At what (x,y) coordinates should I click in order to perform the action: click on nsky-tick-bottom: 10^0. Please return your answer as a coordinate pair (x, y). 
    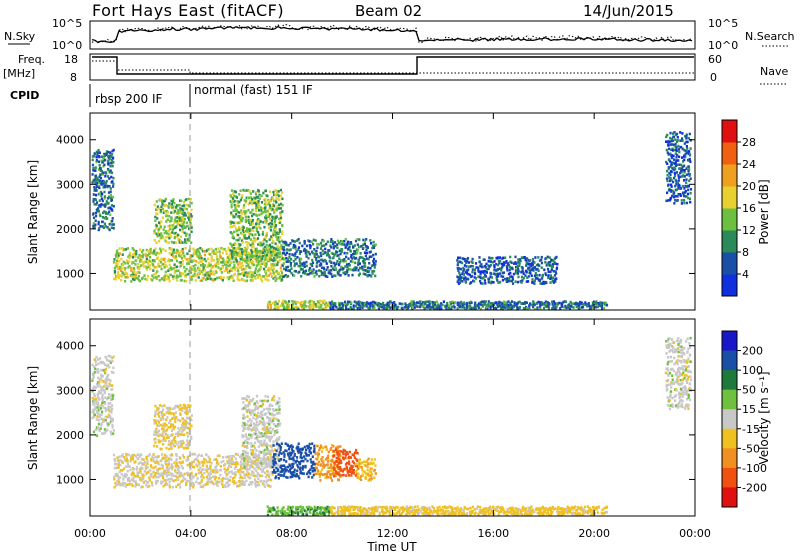
    Looking at the image, I should click on (67, 45).